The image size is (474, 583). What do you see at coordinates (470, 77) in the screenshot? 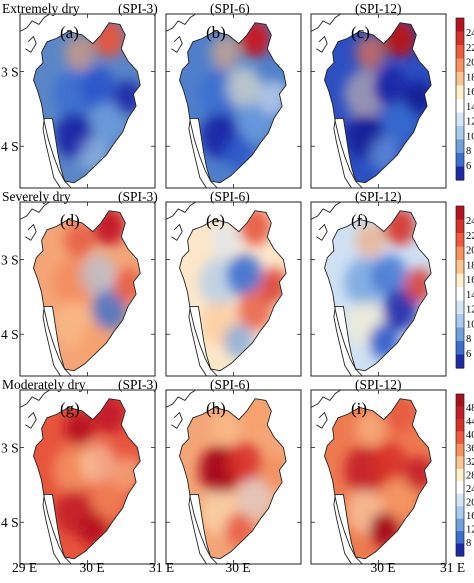
I see `colorbar-tick-label: 18` at bounding box center [470, 77].